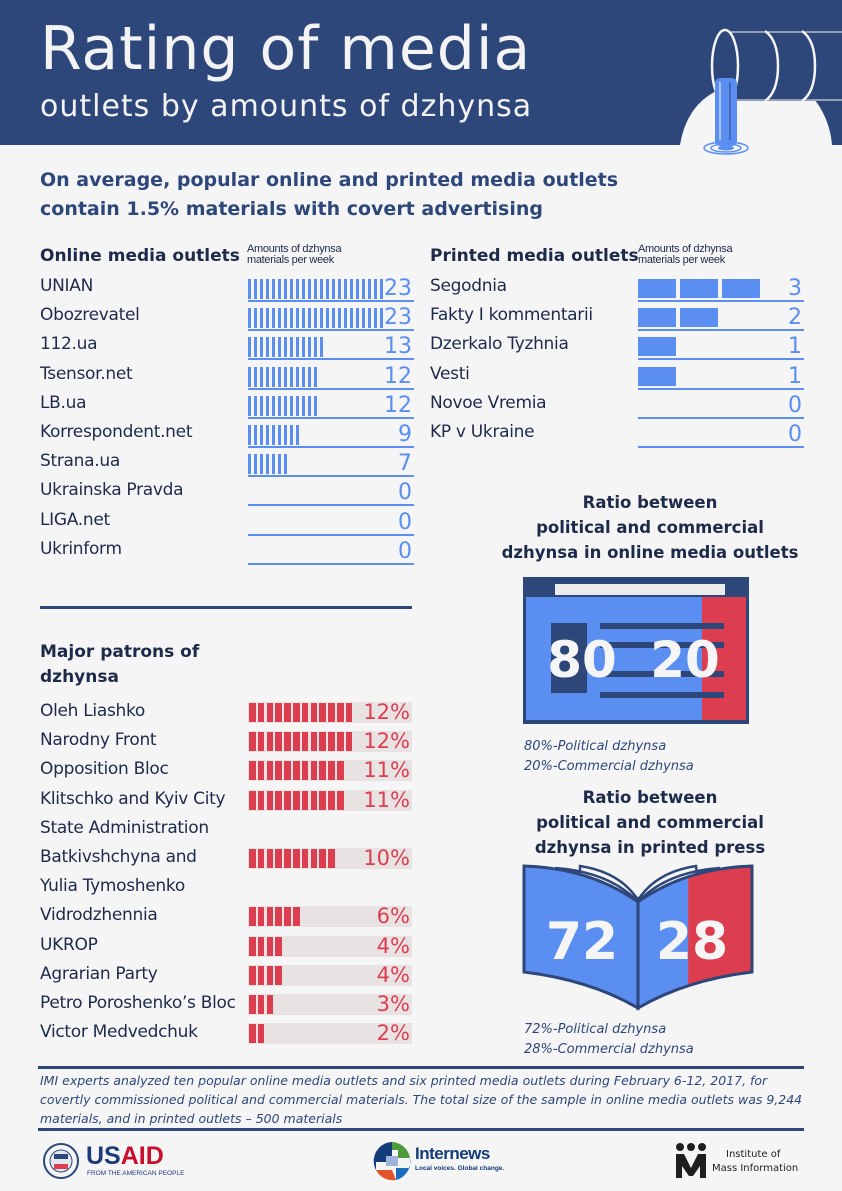 The height and width of the screenshot is (1191, 842). What do you see at coordinates (582, 660) in the screenshot?
I see `political-percent-label: 80` at bounding box center [582, 660].